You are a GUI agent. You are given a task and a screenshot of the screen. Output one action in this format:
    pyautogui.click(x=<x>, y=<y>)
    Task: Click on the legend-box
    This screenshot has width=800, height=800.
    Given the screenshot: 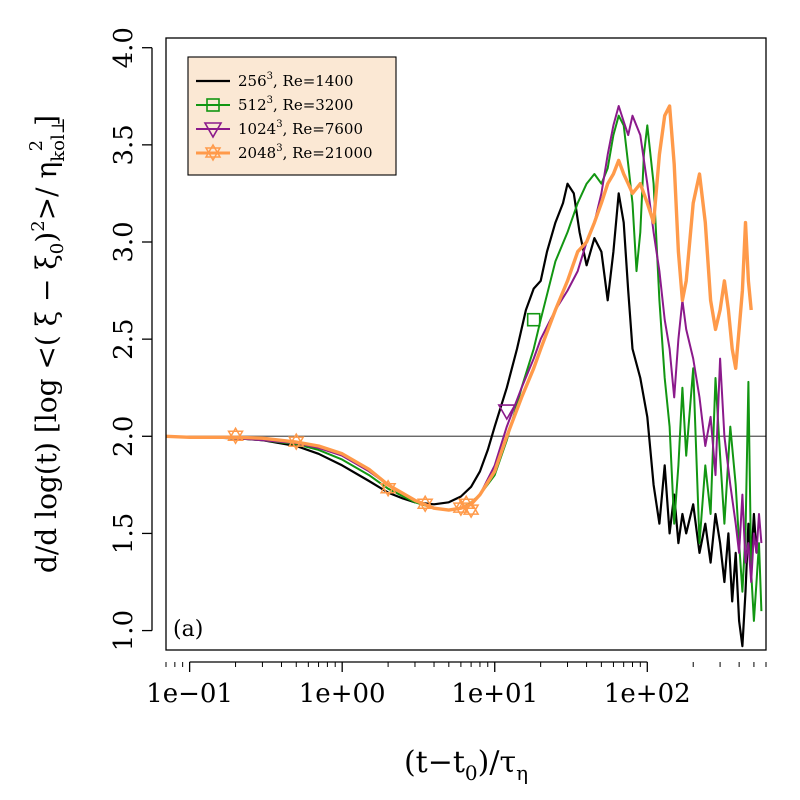 What is the action you would take?
    pyautogui.click(x=292, y=116)
    